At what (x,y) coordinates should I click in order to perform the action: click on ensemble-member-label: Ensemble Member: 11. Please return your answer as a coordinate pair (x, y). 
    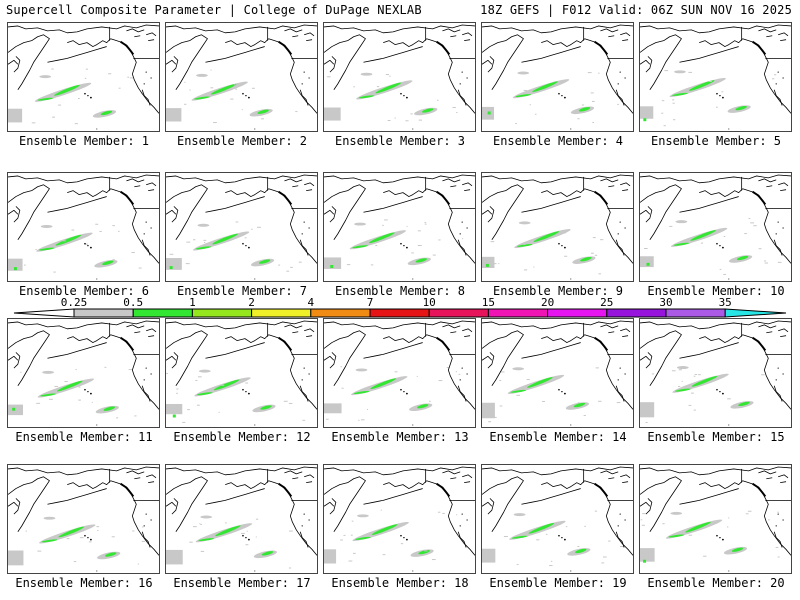
    Looking at the image, I should click on (84, 437).